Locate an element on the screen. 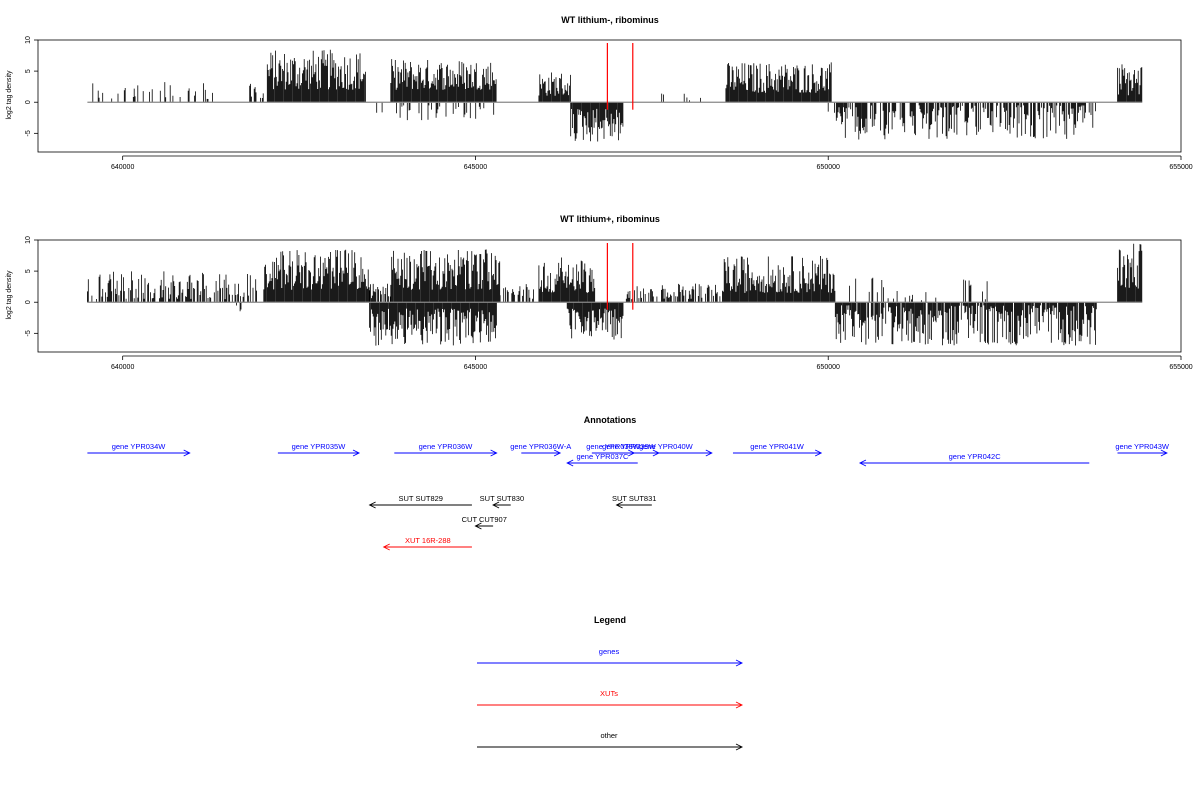 Image resolution: width=1200 pixels, height=800 pixels. annotation-feature: gene YPR035W is located at coordinates (319, 449).